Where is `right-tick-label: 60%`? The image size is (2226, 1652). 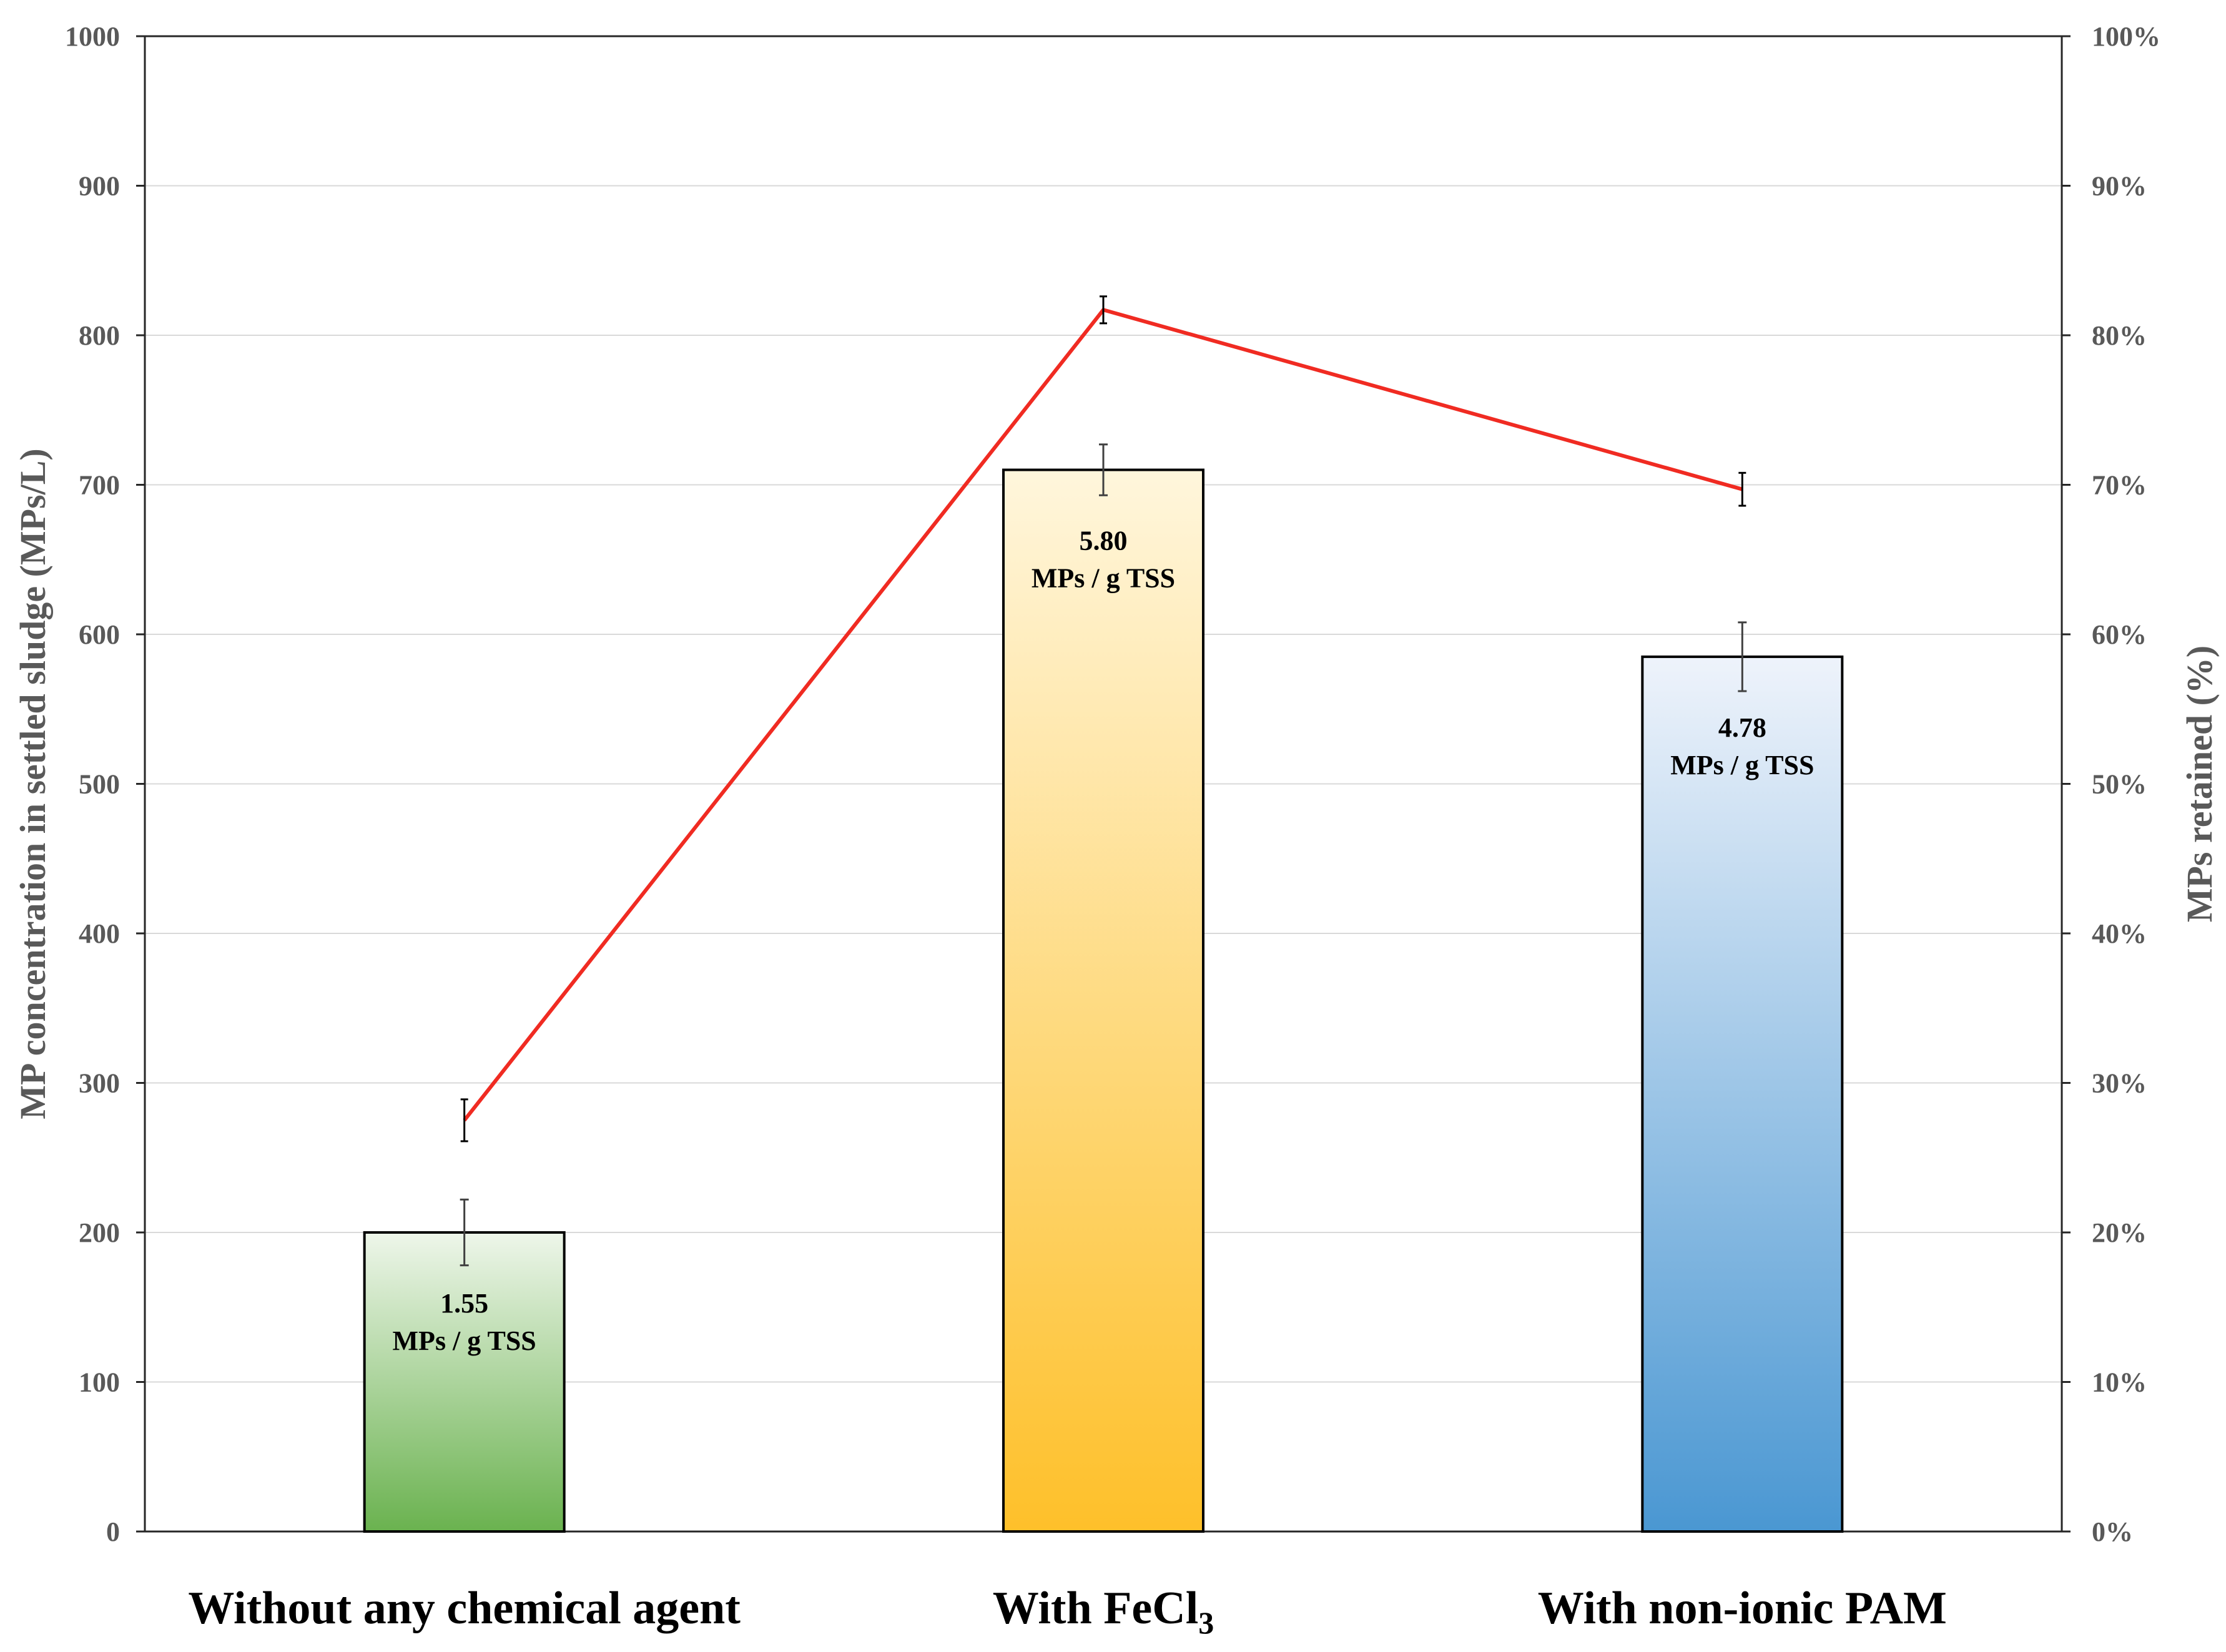
right-tick-label: 60% is located at coordinates (2119, 634).